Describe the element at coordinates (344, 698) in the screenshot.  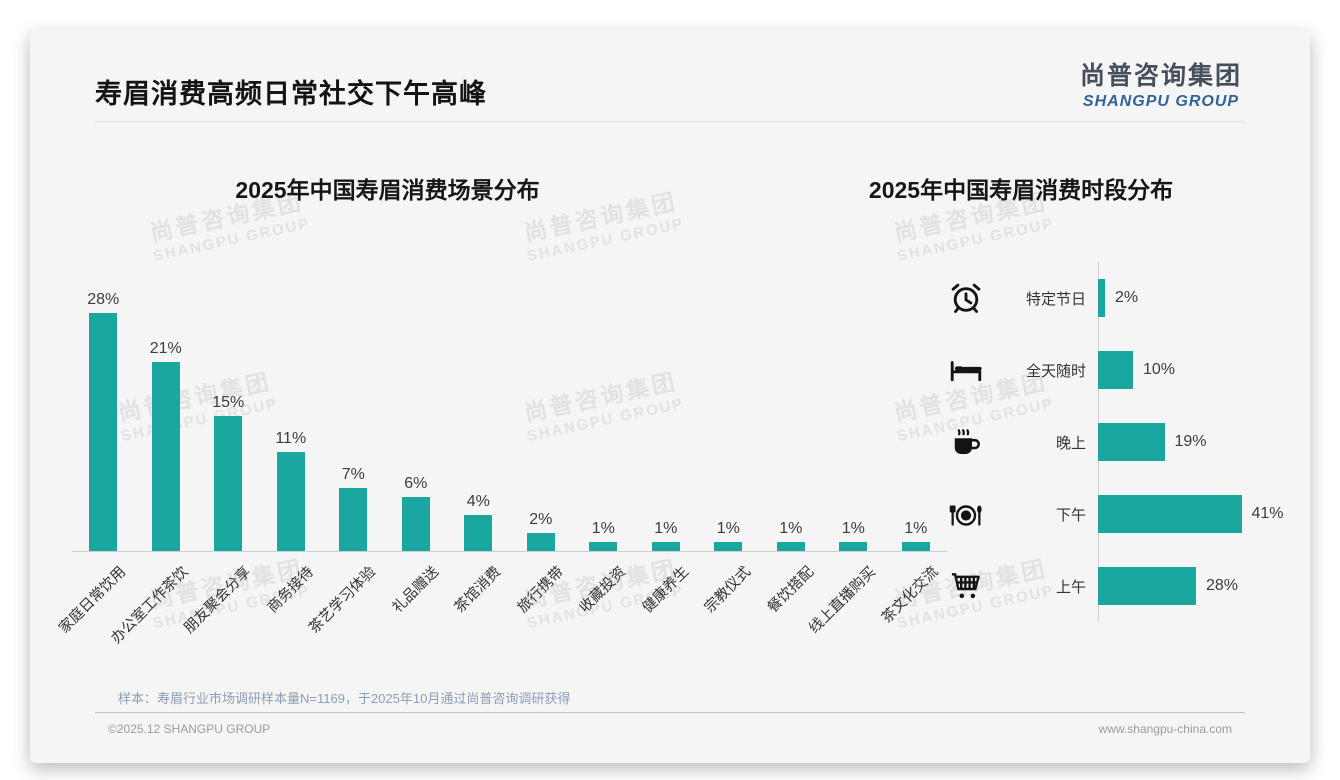
I see `sample-note: 样本：寿眉行业市场调研样本量N=1169，于2025年10月通过尚普咨询调研获得` at that location.